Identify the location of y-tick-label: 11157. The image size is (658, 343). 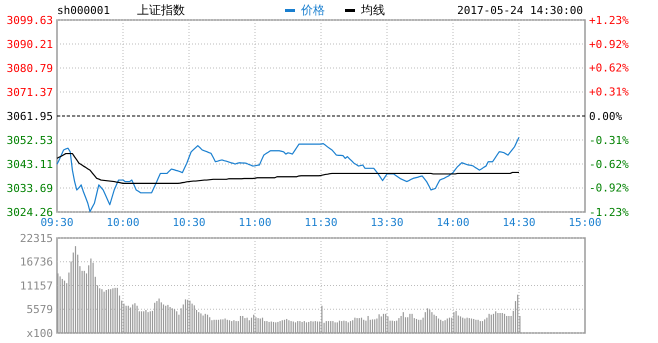
(36, 285).